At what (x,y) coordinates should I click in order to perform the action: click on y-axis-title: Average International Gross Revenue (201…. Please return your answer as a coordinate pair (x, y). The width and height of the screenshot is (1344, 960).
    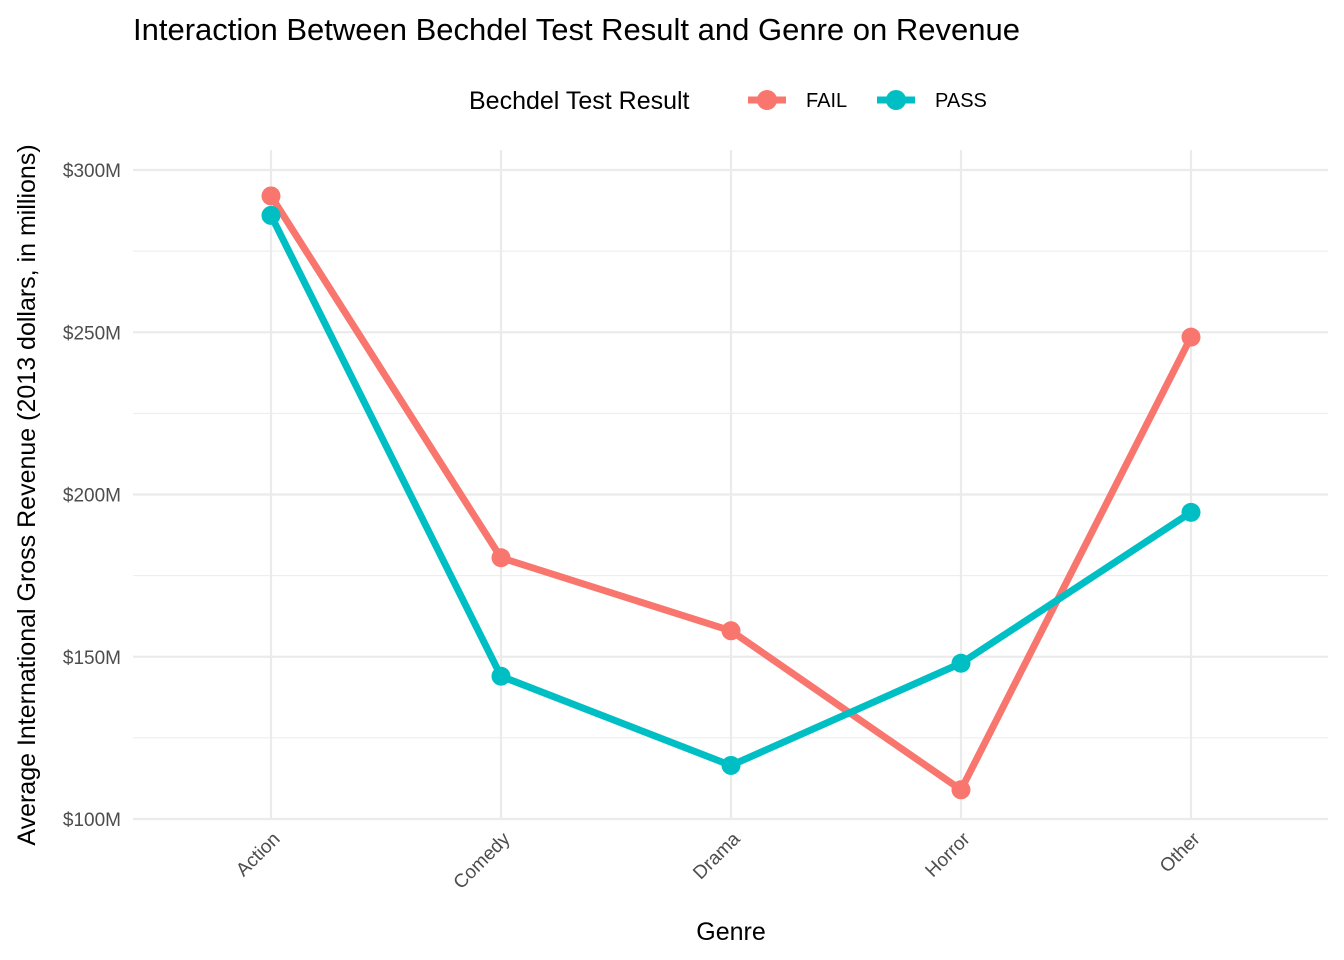
    Looking at the image, I should click on (27, 494).